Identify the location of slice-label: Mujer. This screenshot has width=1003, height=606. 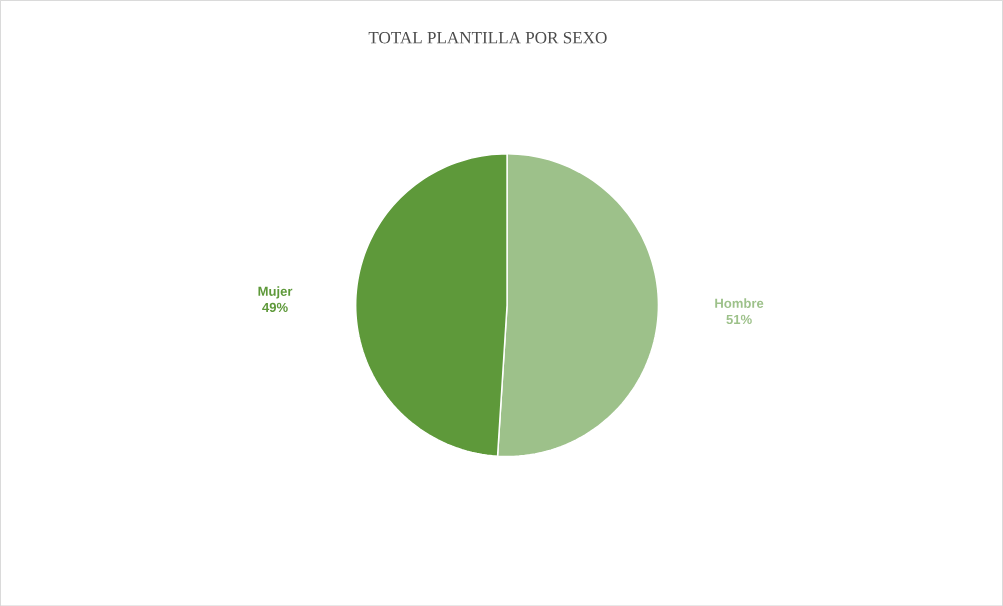
(275, 292).